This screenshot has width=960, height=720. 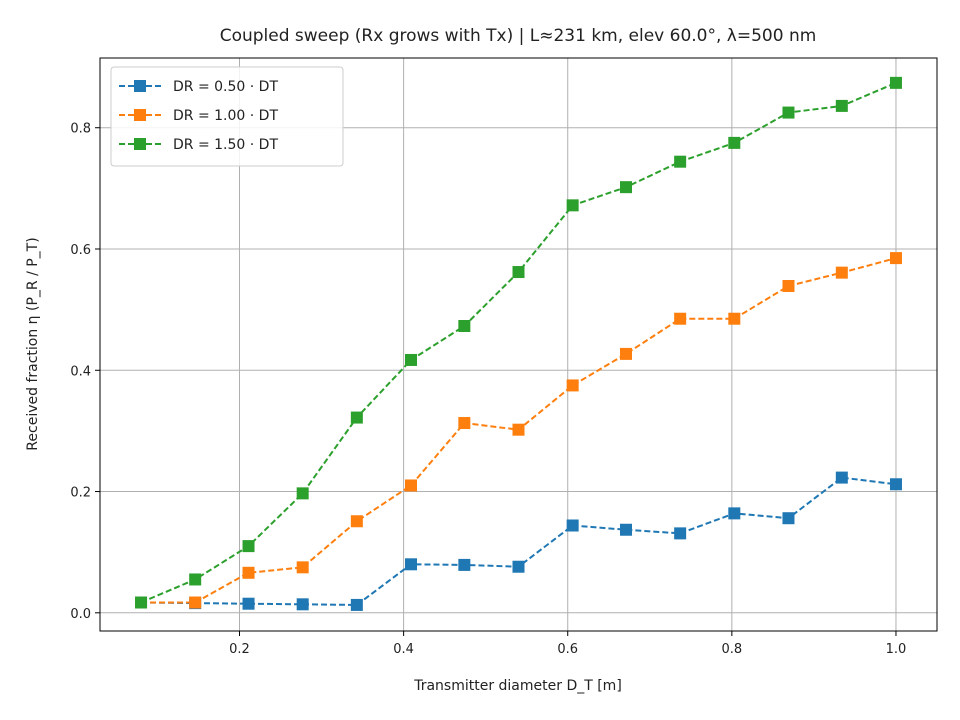 I want to click on y-axis-label: Received fraction η (P_R / P_T), so click(x=33, y=343).